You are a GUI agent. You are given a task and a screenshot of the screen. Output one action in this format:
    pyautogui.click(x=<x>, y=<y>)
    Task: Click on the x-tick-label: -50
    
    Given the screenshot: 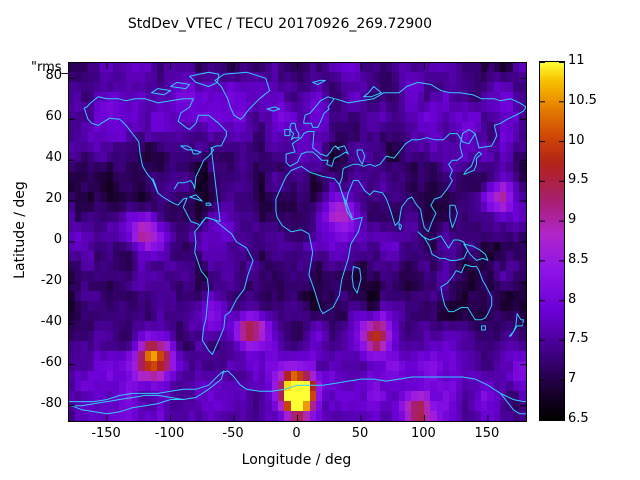 What is the action you would take?
    pyautogui.click(x=233, y=433)
    